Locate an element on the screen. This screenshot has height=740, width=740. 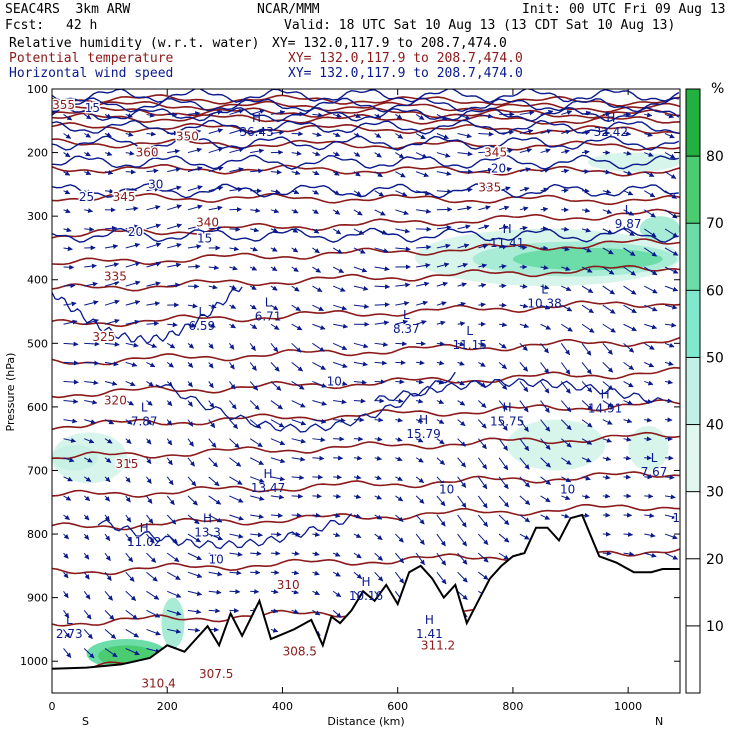
x-tick-label: 0 is located at coordinates (52, 706).